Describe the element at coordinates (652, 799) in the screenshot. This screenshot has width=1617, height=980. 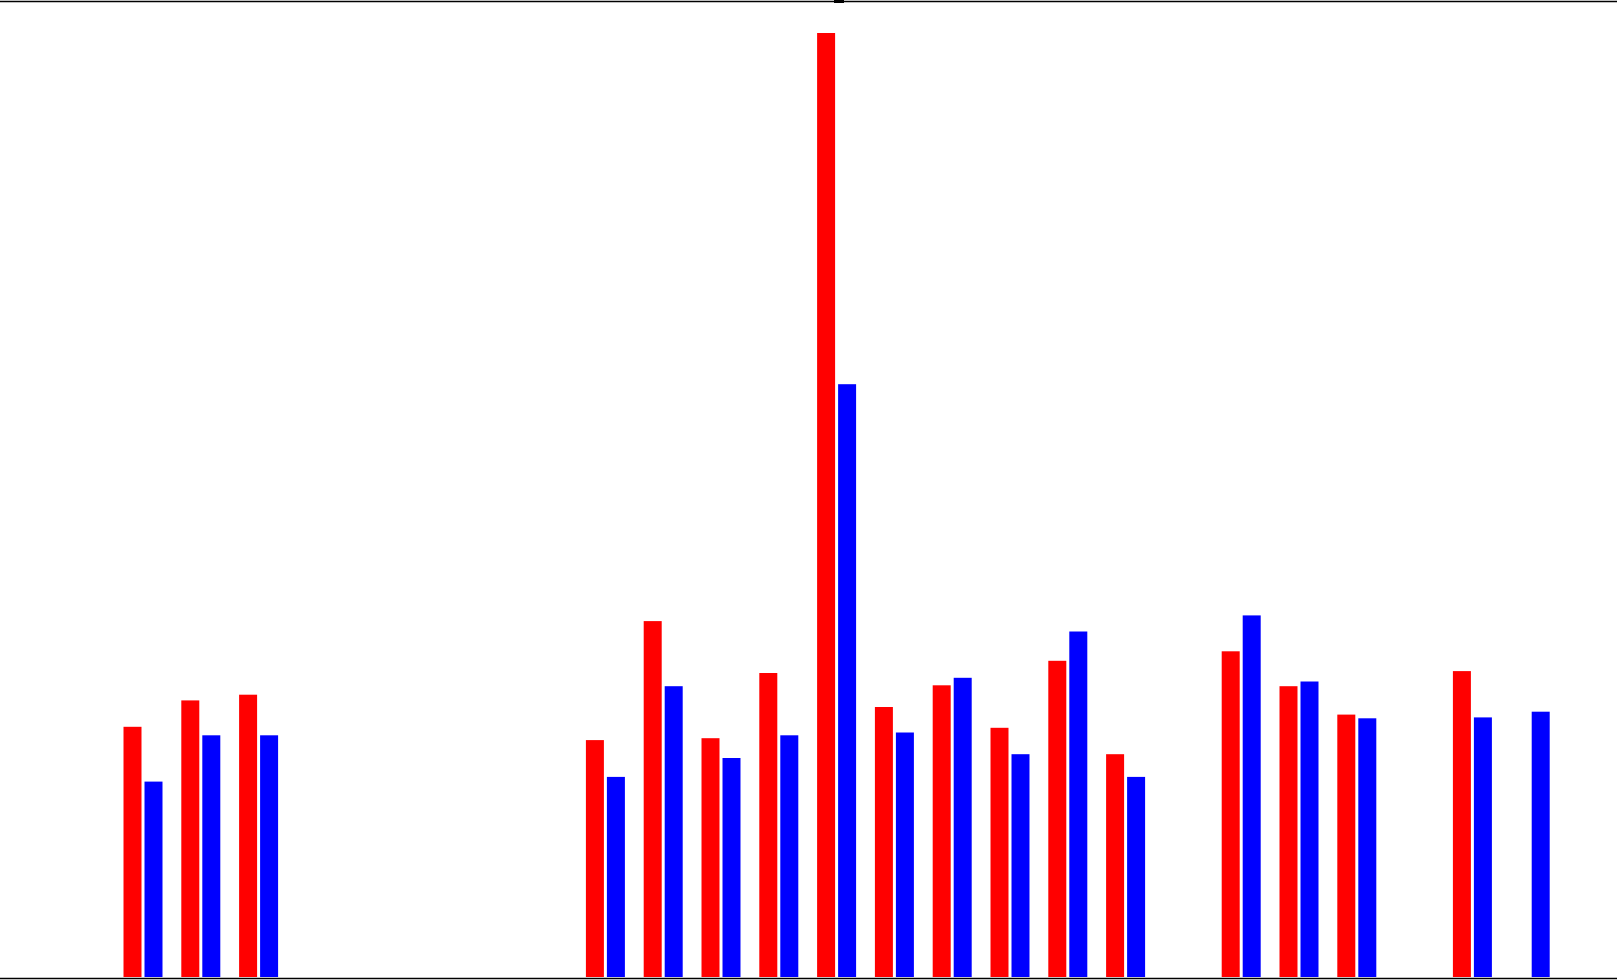
I see `bar-series0-x10` at that location.